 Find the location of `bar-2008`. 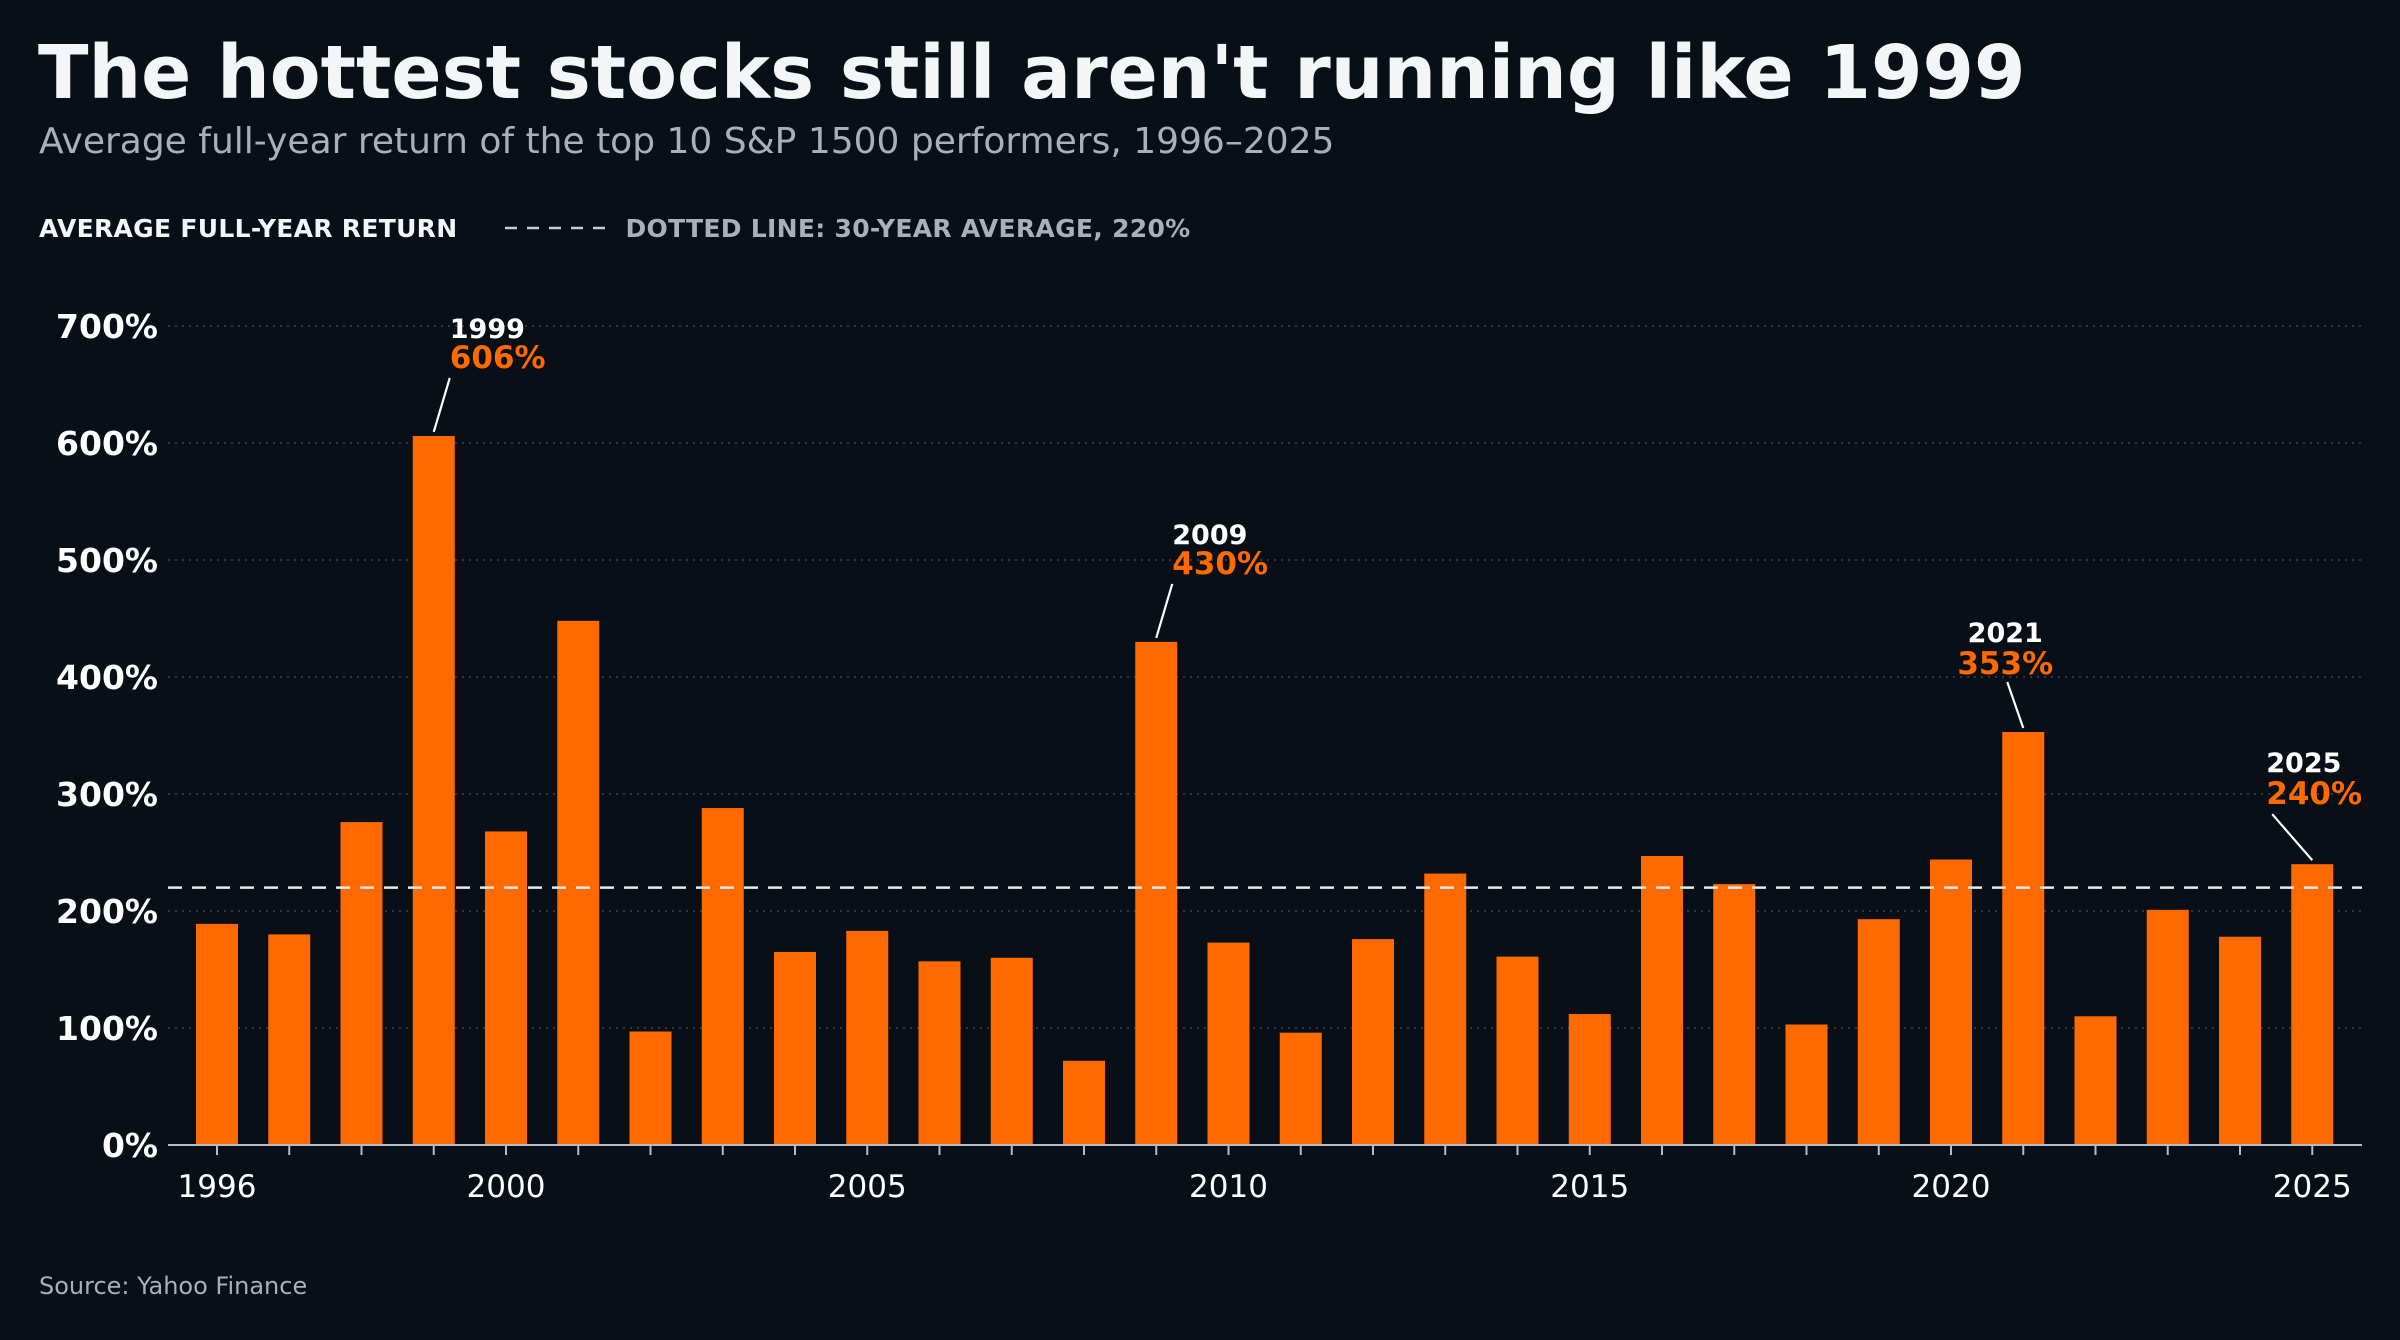

bar-2008 is located at coordinates (1084, 1102).